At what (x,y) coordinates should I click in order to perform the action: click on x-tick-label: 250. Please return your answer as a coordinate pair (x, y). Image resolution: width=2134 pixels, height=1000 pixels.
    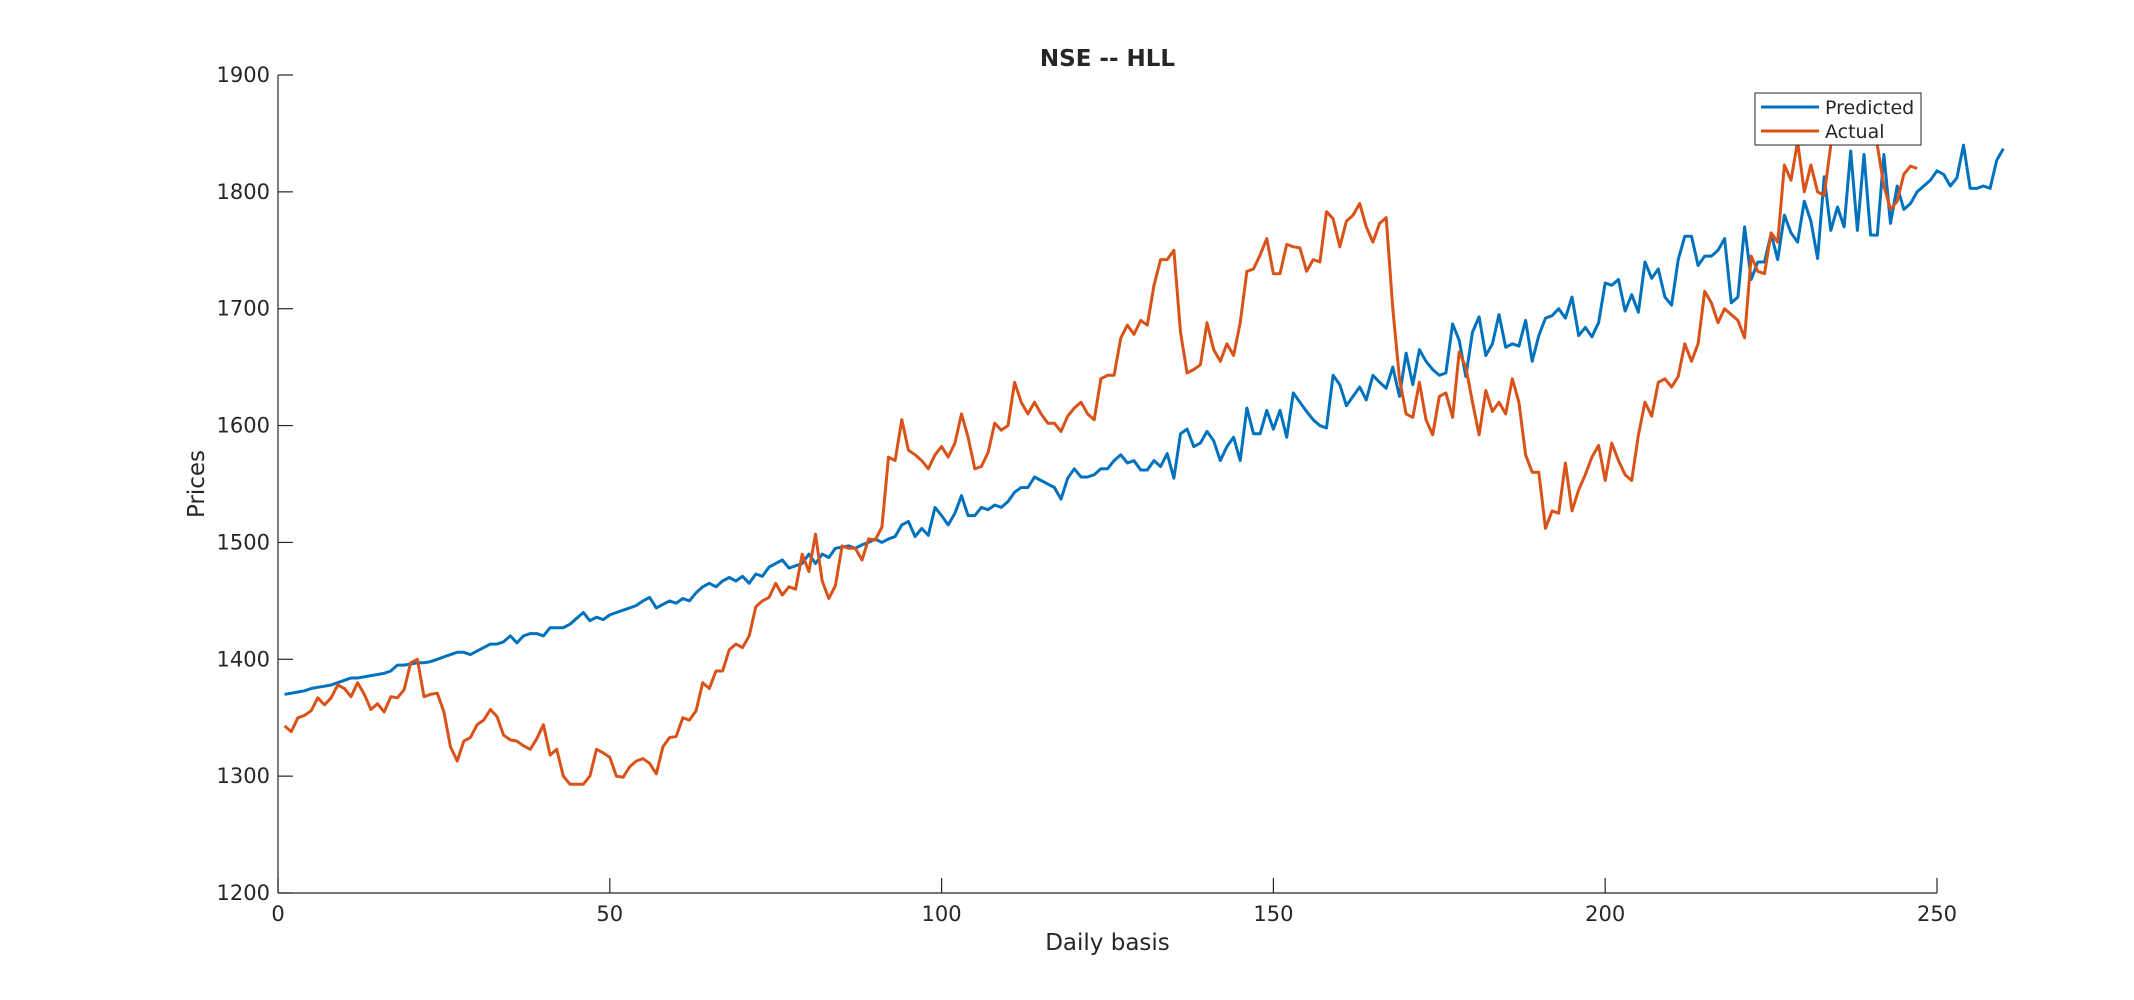
    Looking at the image, I should click on (1937, 914).